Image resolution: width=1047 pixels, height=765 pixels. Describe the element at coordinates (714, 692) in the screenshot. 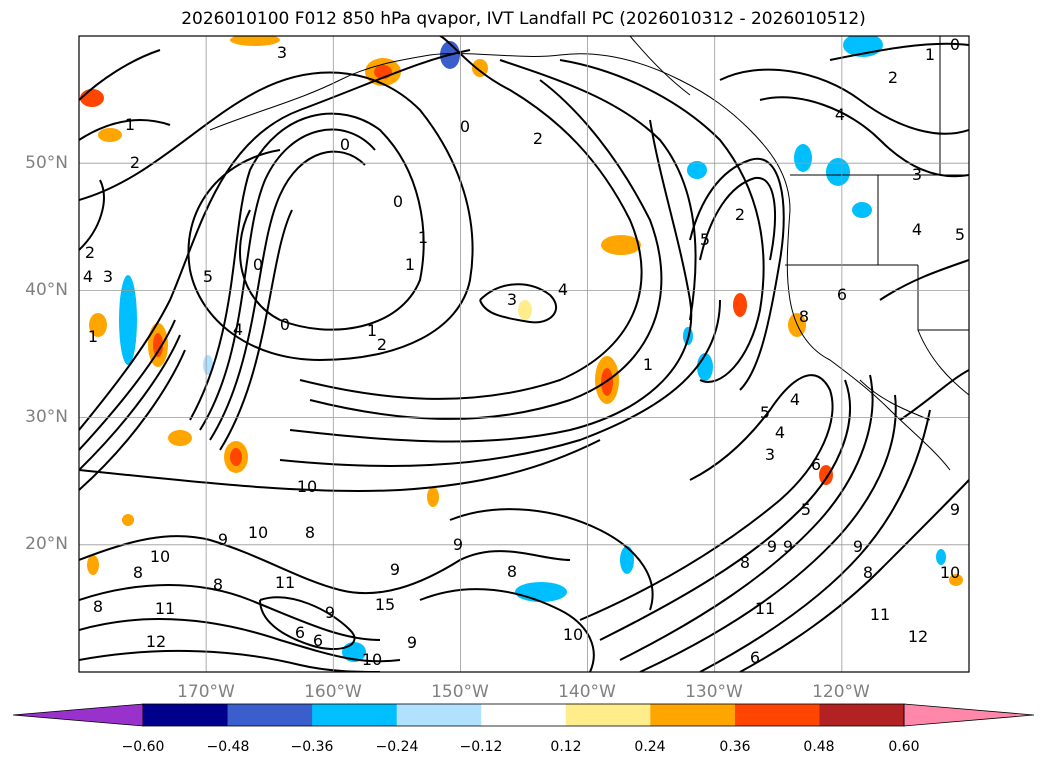

I see `lon-label: 130°W` at that location.